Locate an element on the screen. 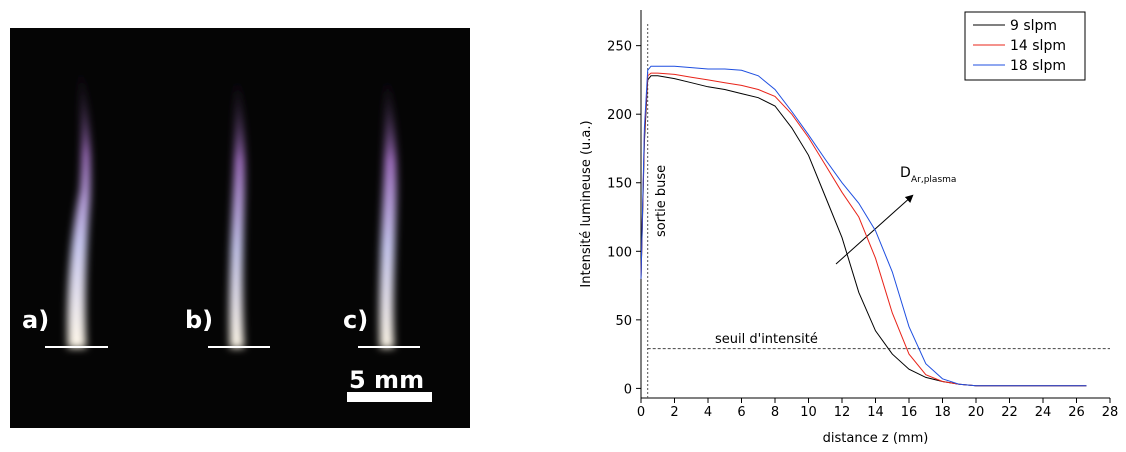 This screenshot has height=452, width=1126. annotation: seuil d'intensité is located at coordinates (766, 339).